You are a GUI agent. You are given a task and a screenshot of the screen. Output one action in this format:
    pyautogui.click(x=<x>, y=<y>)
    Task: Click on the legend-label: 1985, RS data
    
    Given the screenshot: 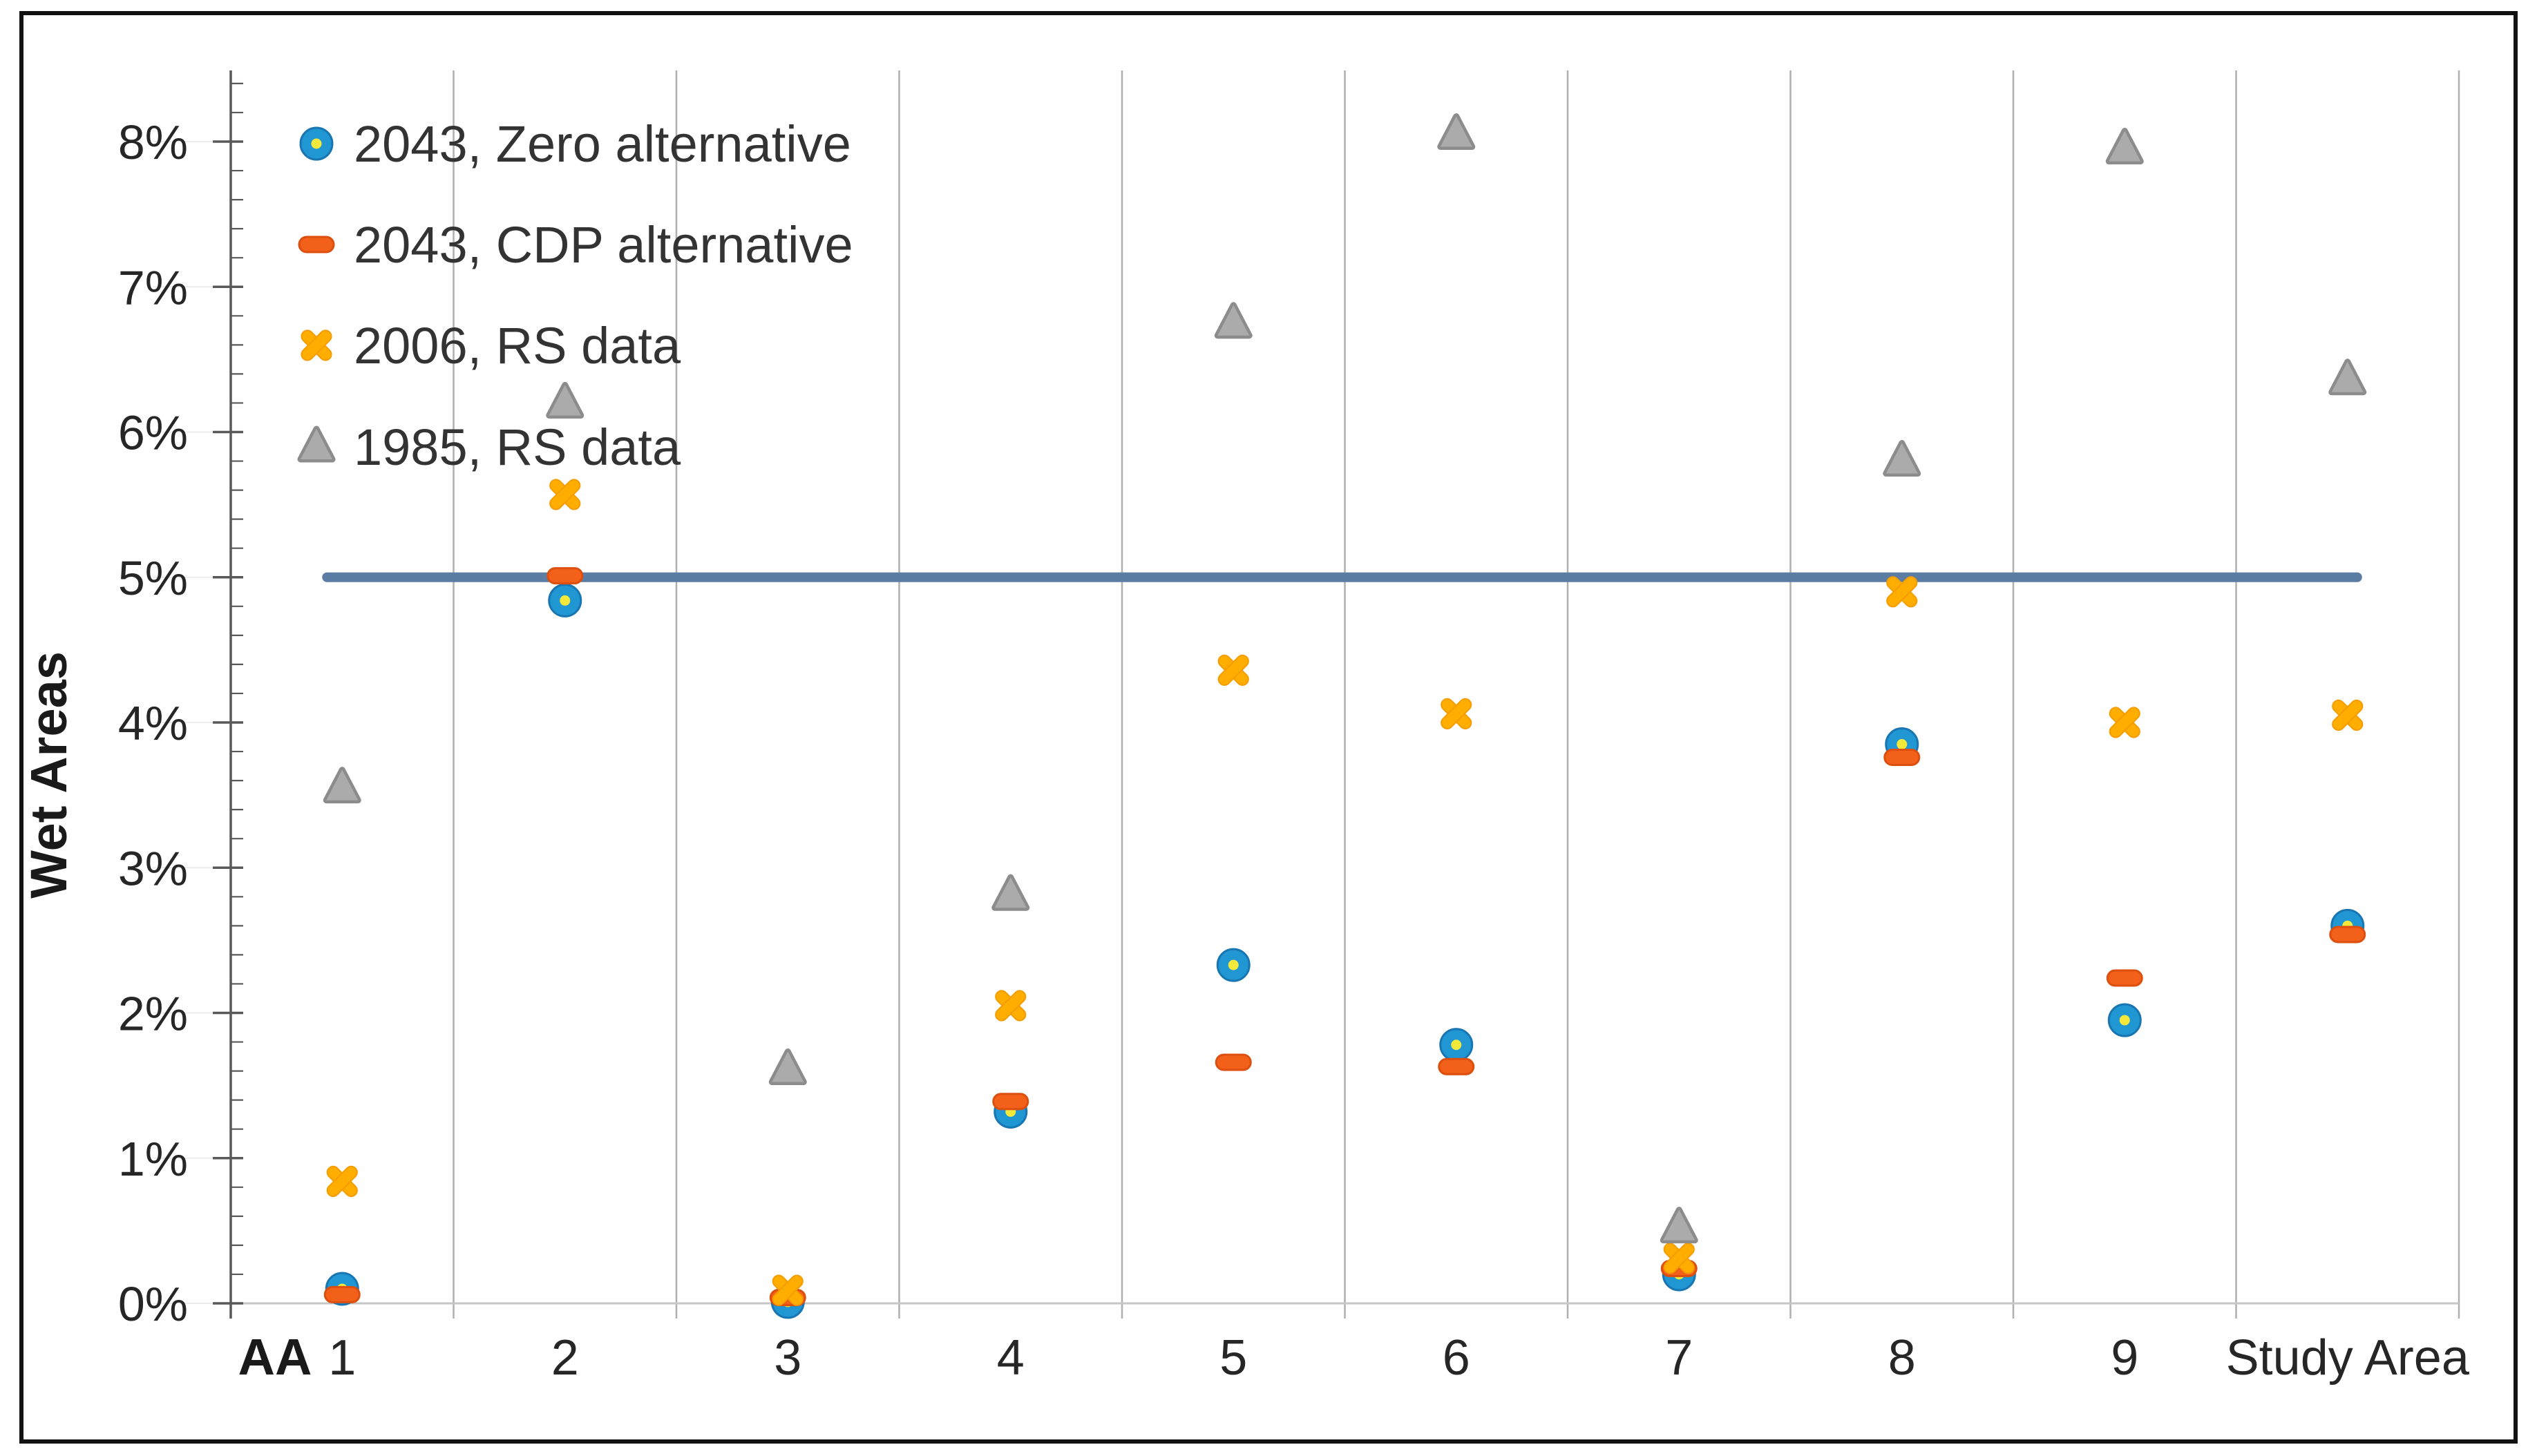 What is the action you would take?
    pyautogui.click(x=518, y=447)
    